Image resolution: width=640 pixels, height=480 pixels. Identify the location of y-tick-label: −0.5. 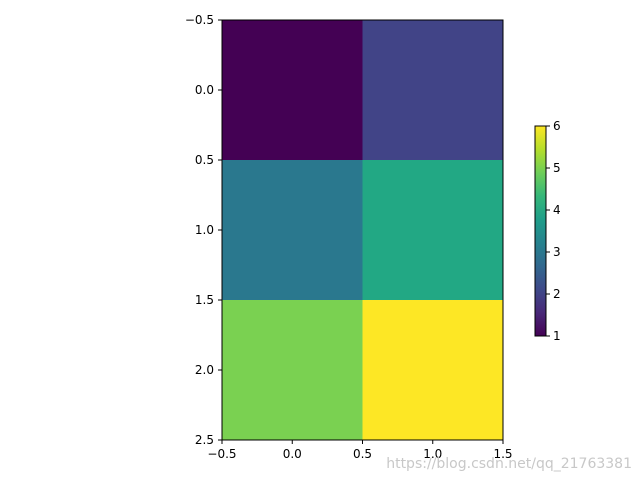
(199, 20).